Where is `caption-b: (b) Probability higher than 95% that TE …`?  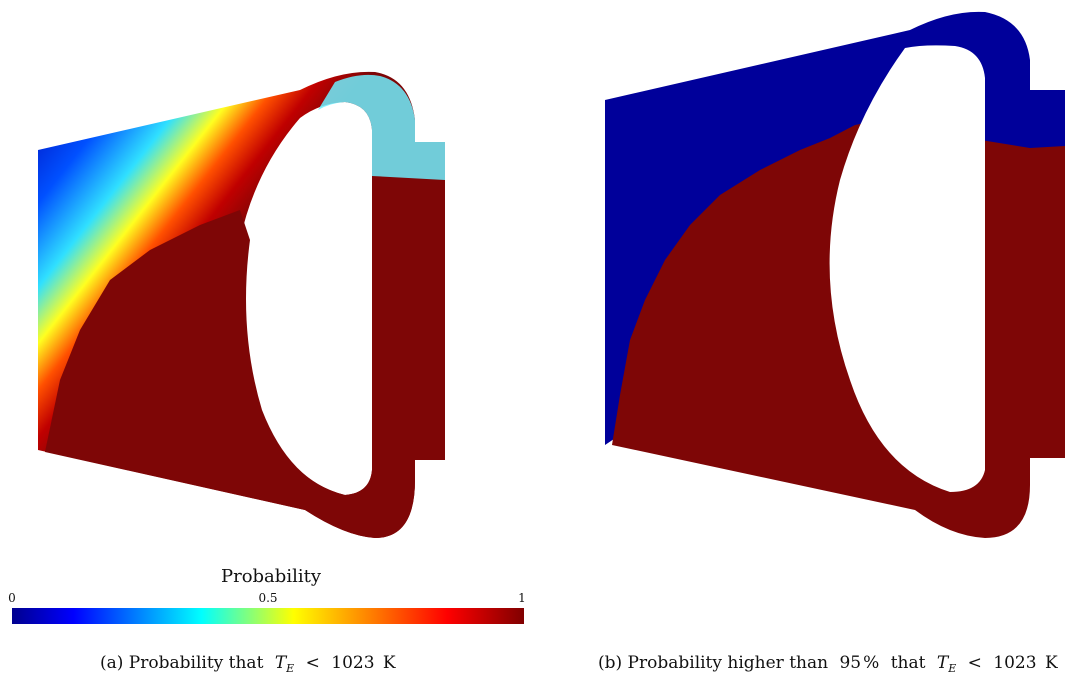 caption-b: (b) Probability higher than 95% that TE … is located at coordinates (828, 665).